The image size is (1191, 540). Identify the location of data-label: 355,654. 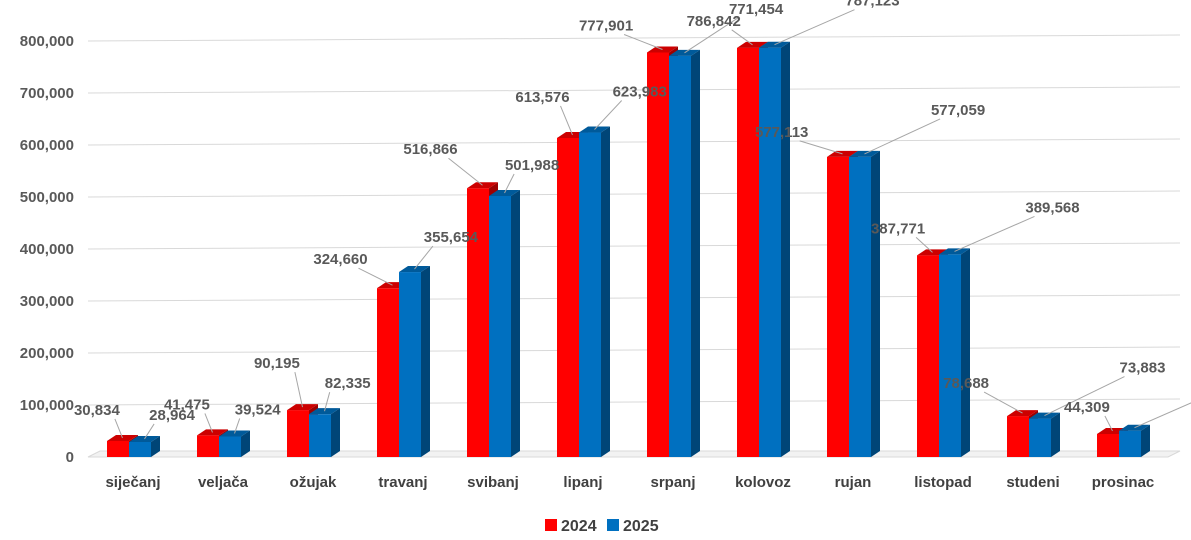
(451, 237).